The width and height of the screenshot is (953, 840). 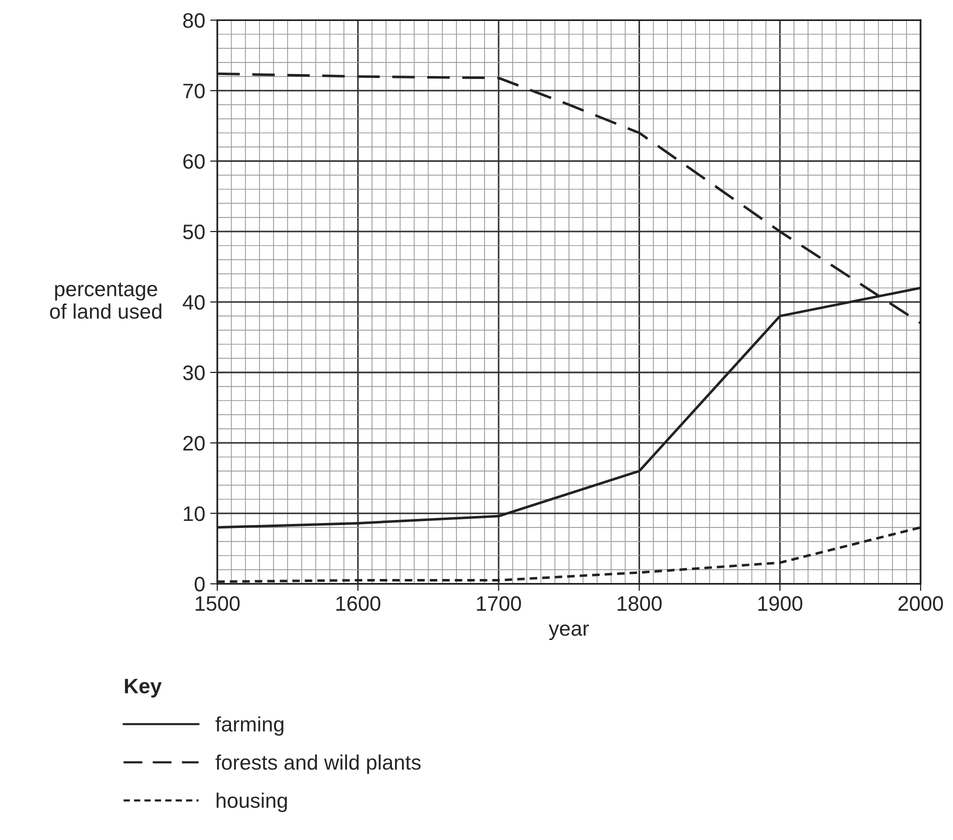 I want to click on y-tick-label: 70, so click(x=194, y=91).